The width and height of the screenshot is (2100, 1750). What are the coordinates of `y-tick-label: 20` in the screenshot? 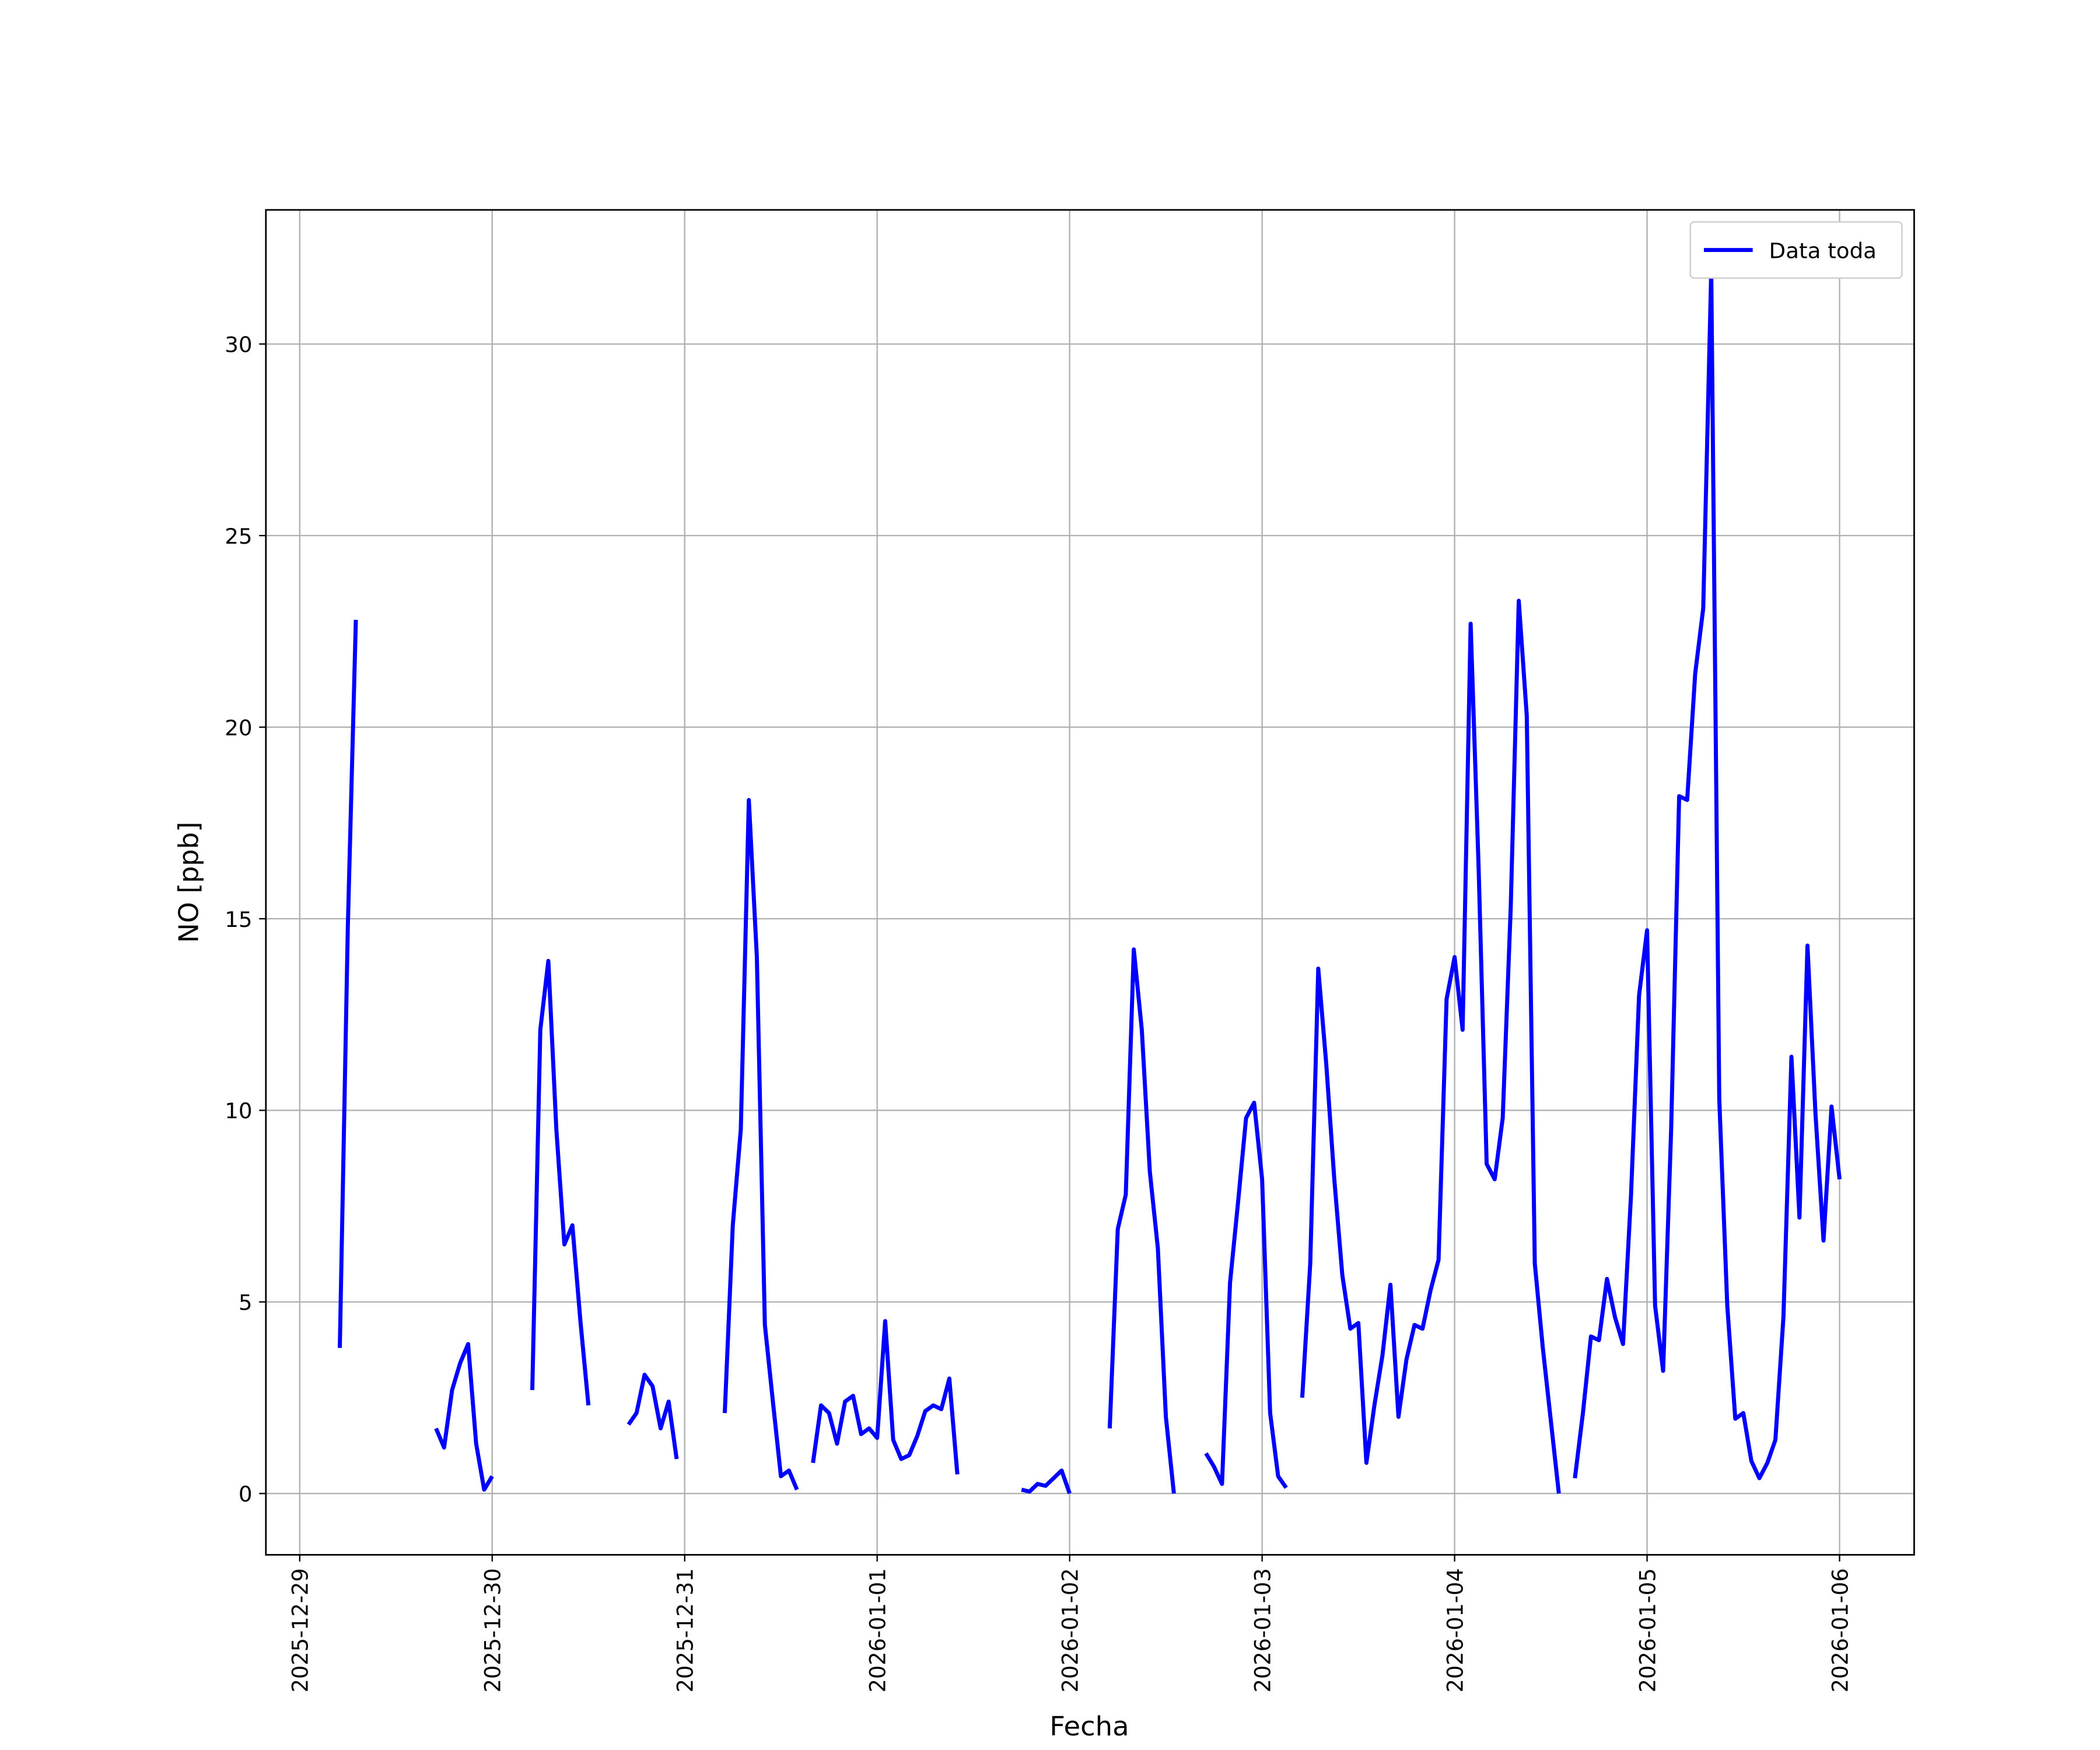 It's located at (238, 729).